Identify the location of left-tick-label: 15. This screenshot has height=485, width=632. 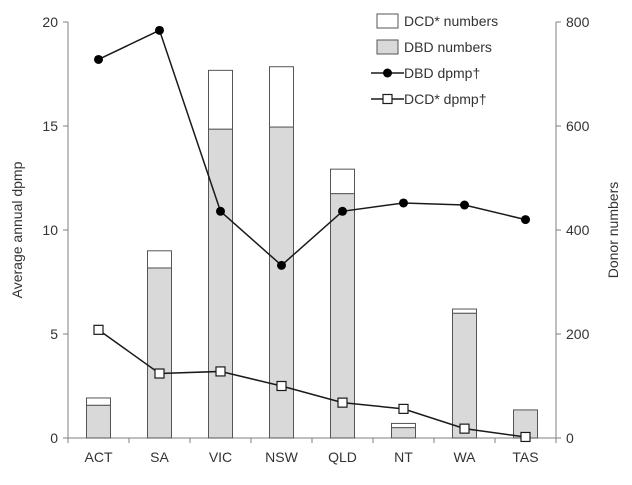
(50, 126).